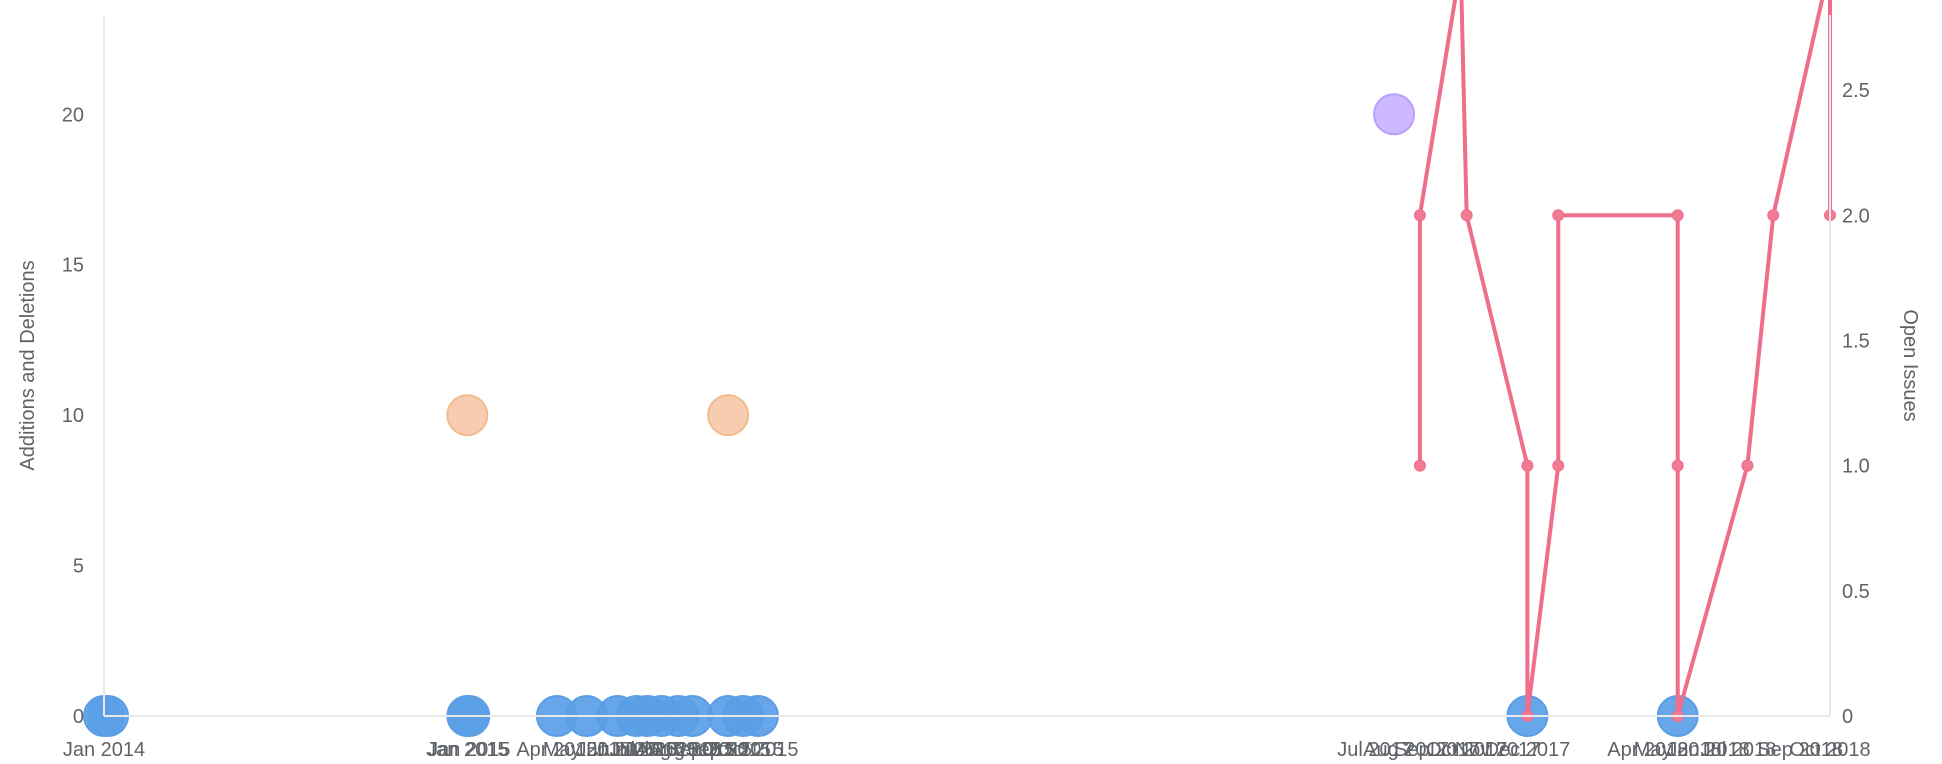 The height and width of the screenshot is (764, 1942). I want to click on x-axis-tick-label: Dec 2017, so click(1528, 750).